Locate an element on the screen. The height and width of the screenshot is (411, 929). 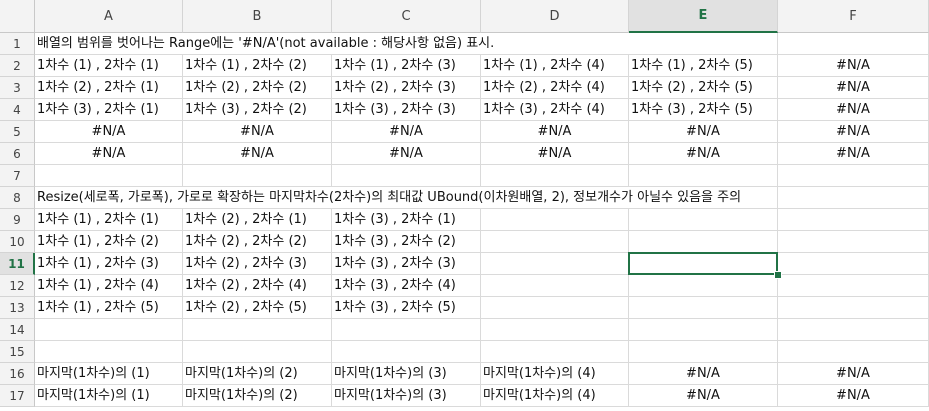
cell-b5: #N/A is located at coordinates (257, 132).